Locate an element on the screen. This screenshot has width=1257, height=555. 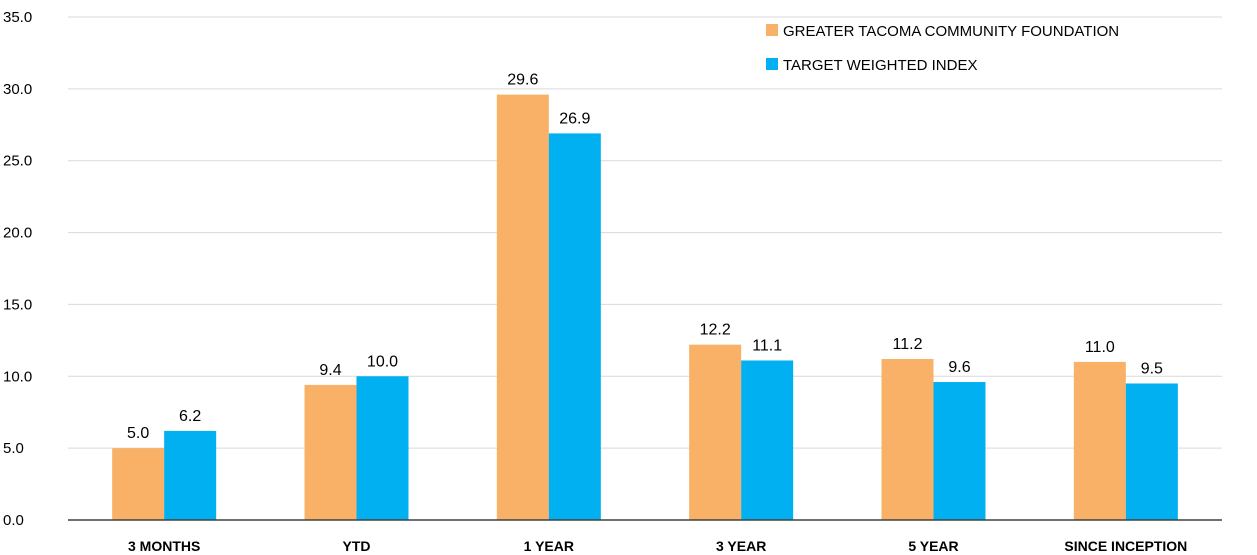
x-category-label: YTD is located at coordinates (357, 546).